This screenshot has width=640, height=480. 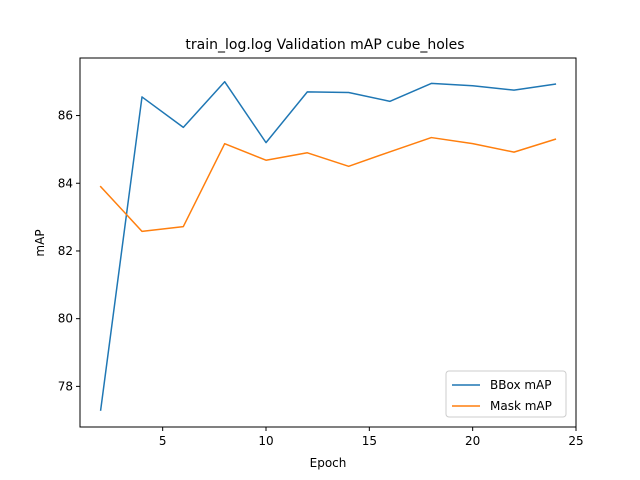 I want to click on y-tick-label: 78, so click(x=65, y=386).